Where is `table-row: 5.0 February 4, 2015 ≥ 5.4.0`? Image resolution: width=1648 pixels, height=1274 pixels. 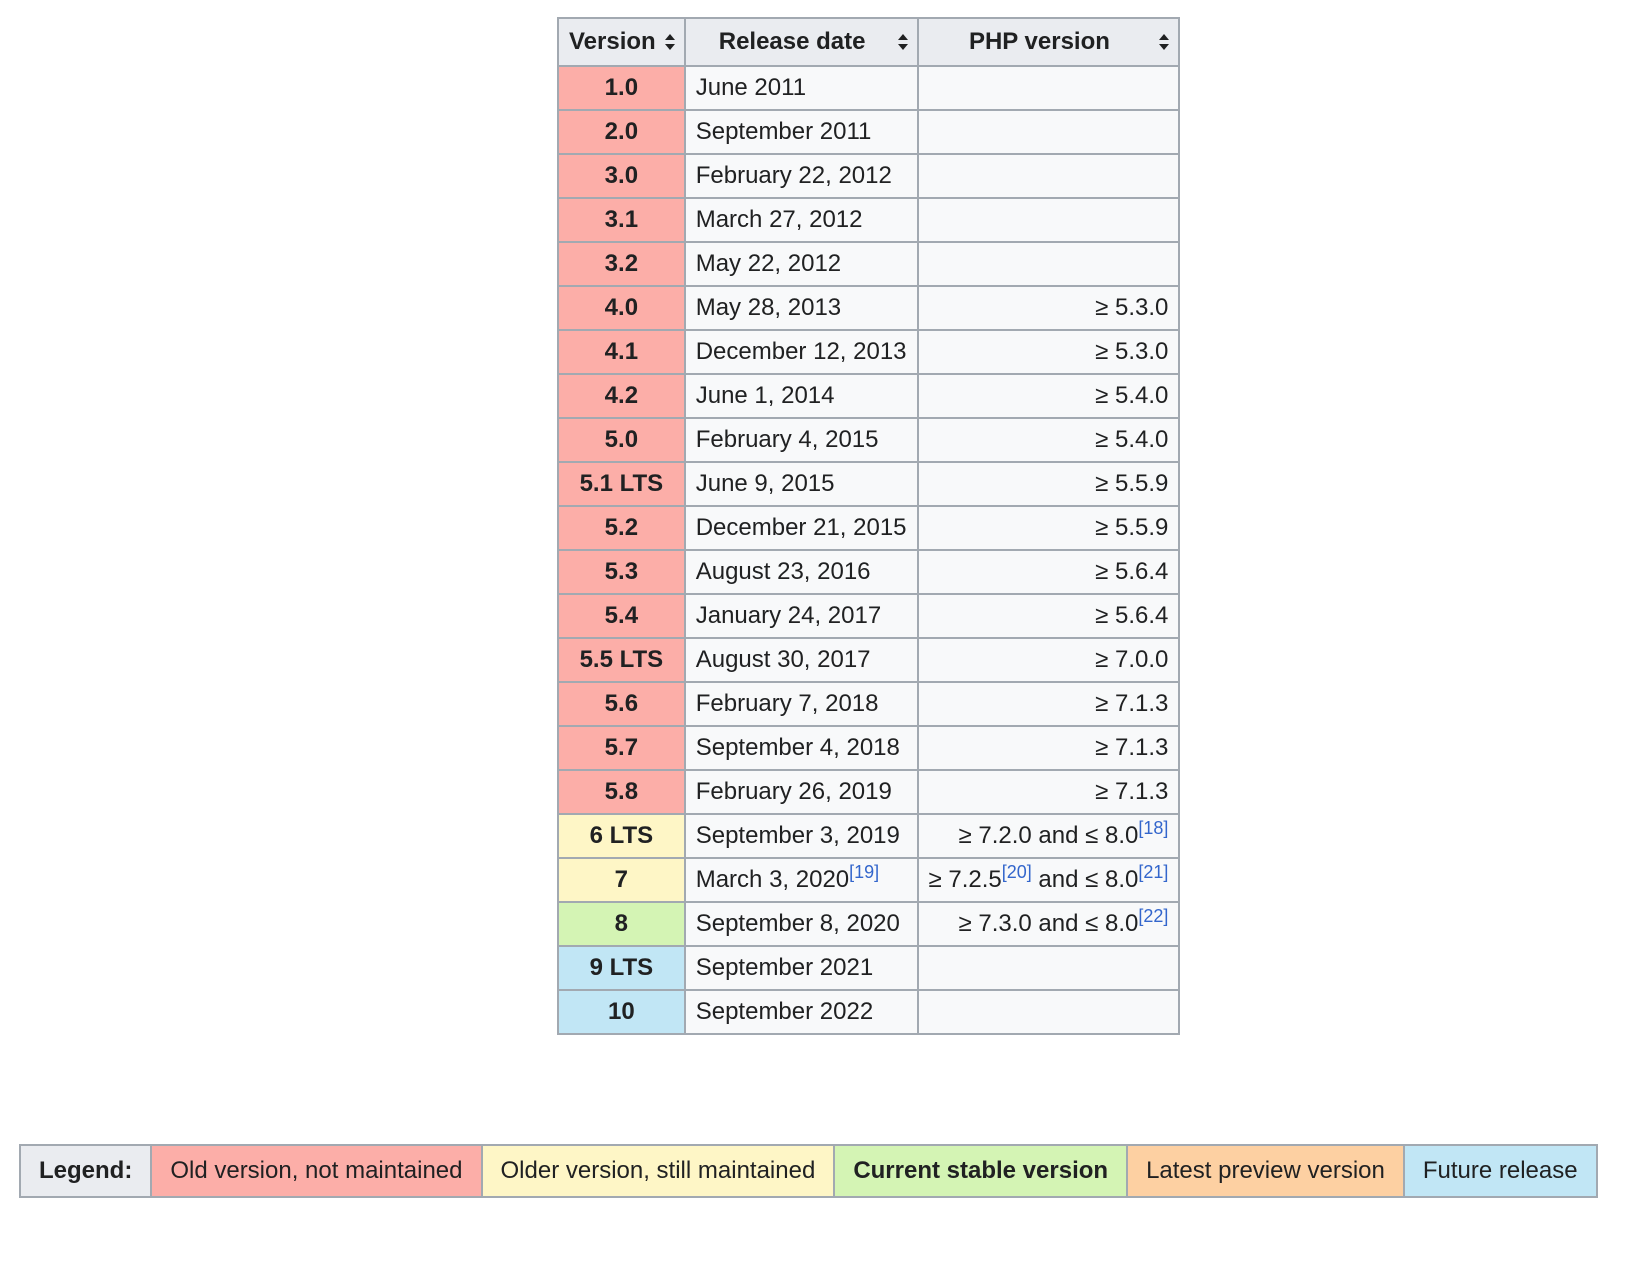
table-row: 5.0 February 4, 2015 ≥ 5.4.0 is located at coordinates (869, 440).